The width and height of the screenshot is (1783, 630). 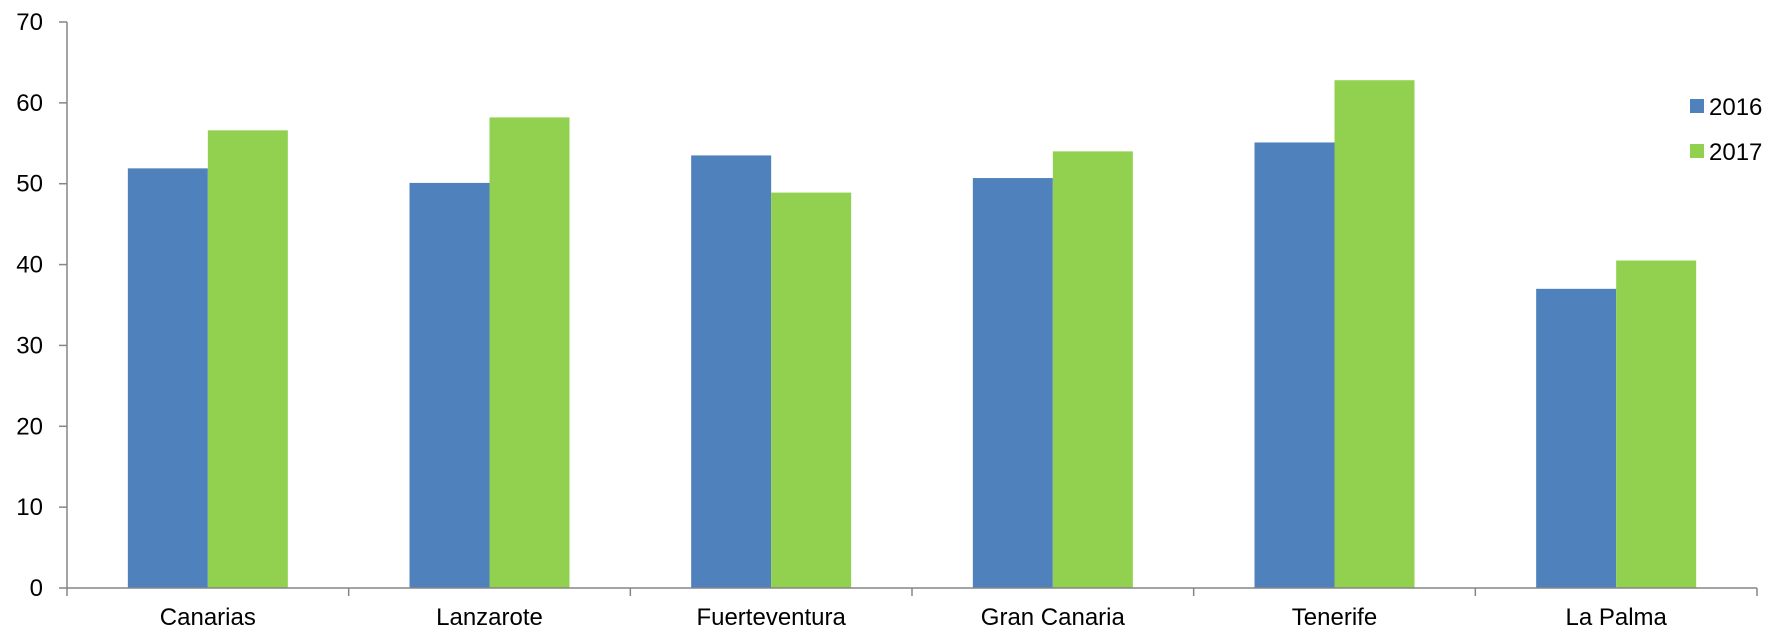 I want to click on x-tick-label: Canarias, so click(x=208, y=617).